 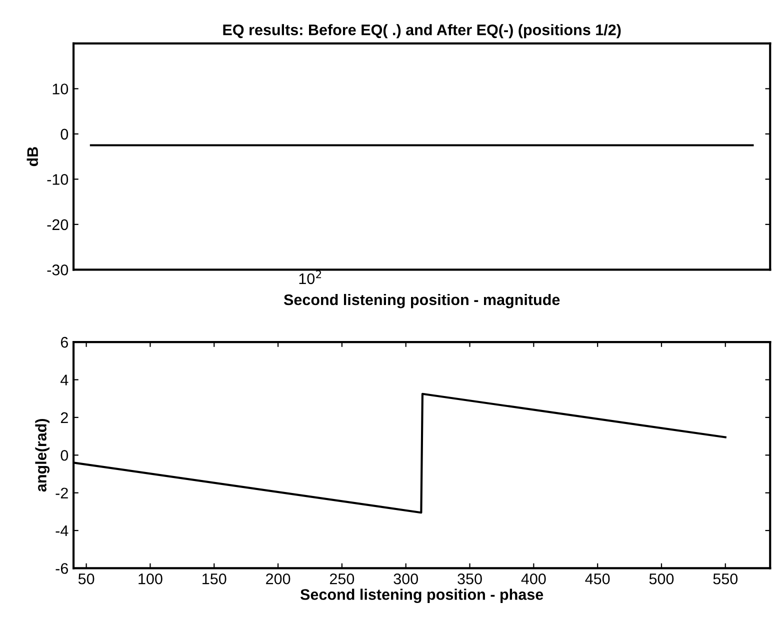 What do you see at coordinates (422, 31) in the screenshot?
I see `chart-title: EQ results: Before EQ( .) and After EQ(-) (positions 1/2)` at bounding box center [422, 31].